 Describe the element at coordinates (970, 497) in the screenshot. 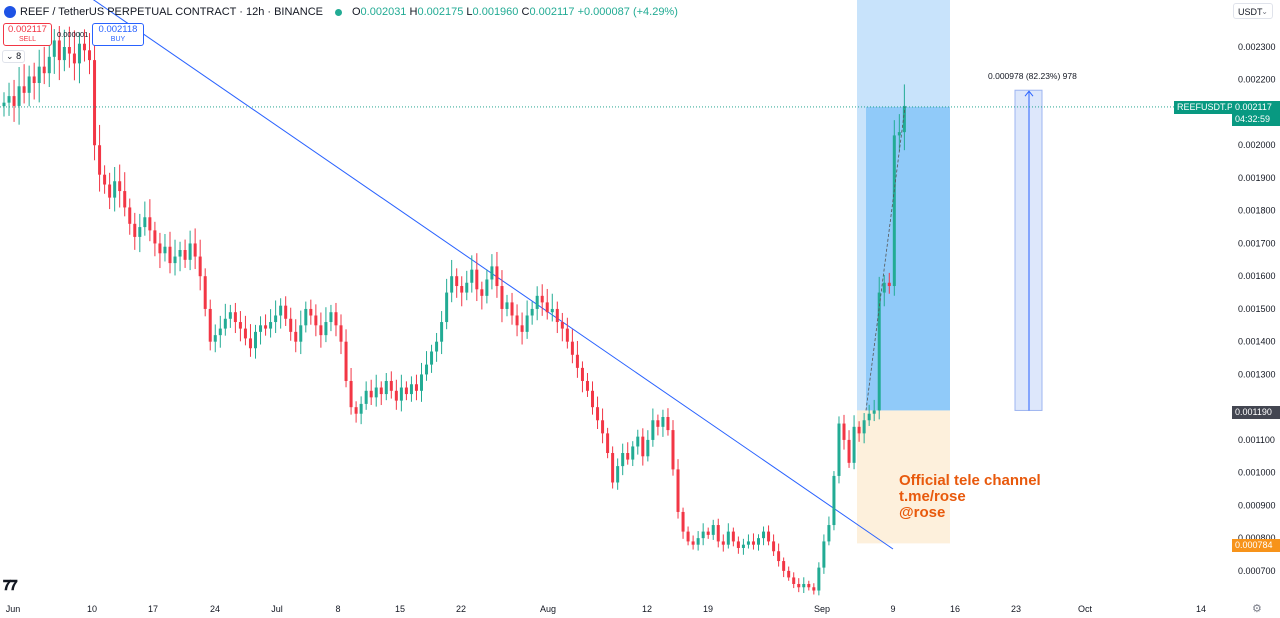

I see `watermark-text: Official tele channel t.me/rose @rose` at that location.